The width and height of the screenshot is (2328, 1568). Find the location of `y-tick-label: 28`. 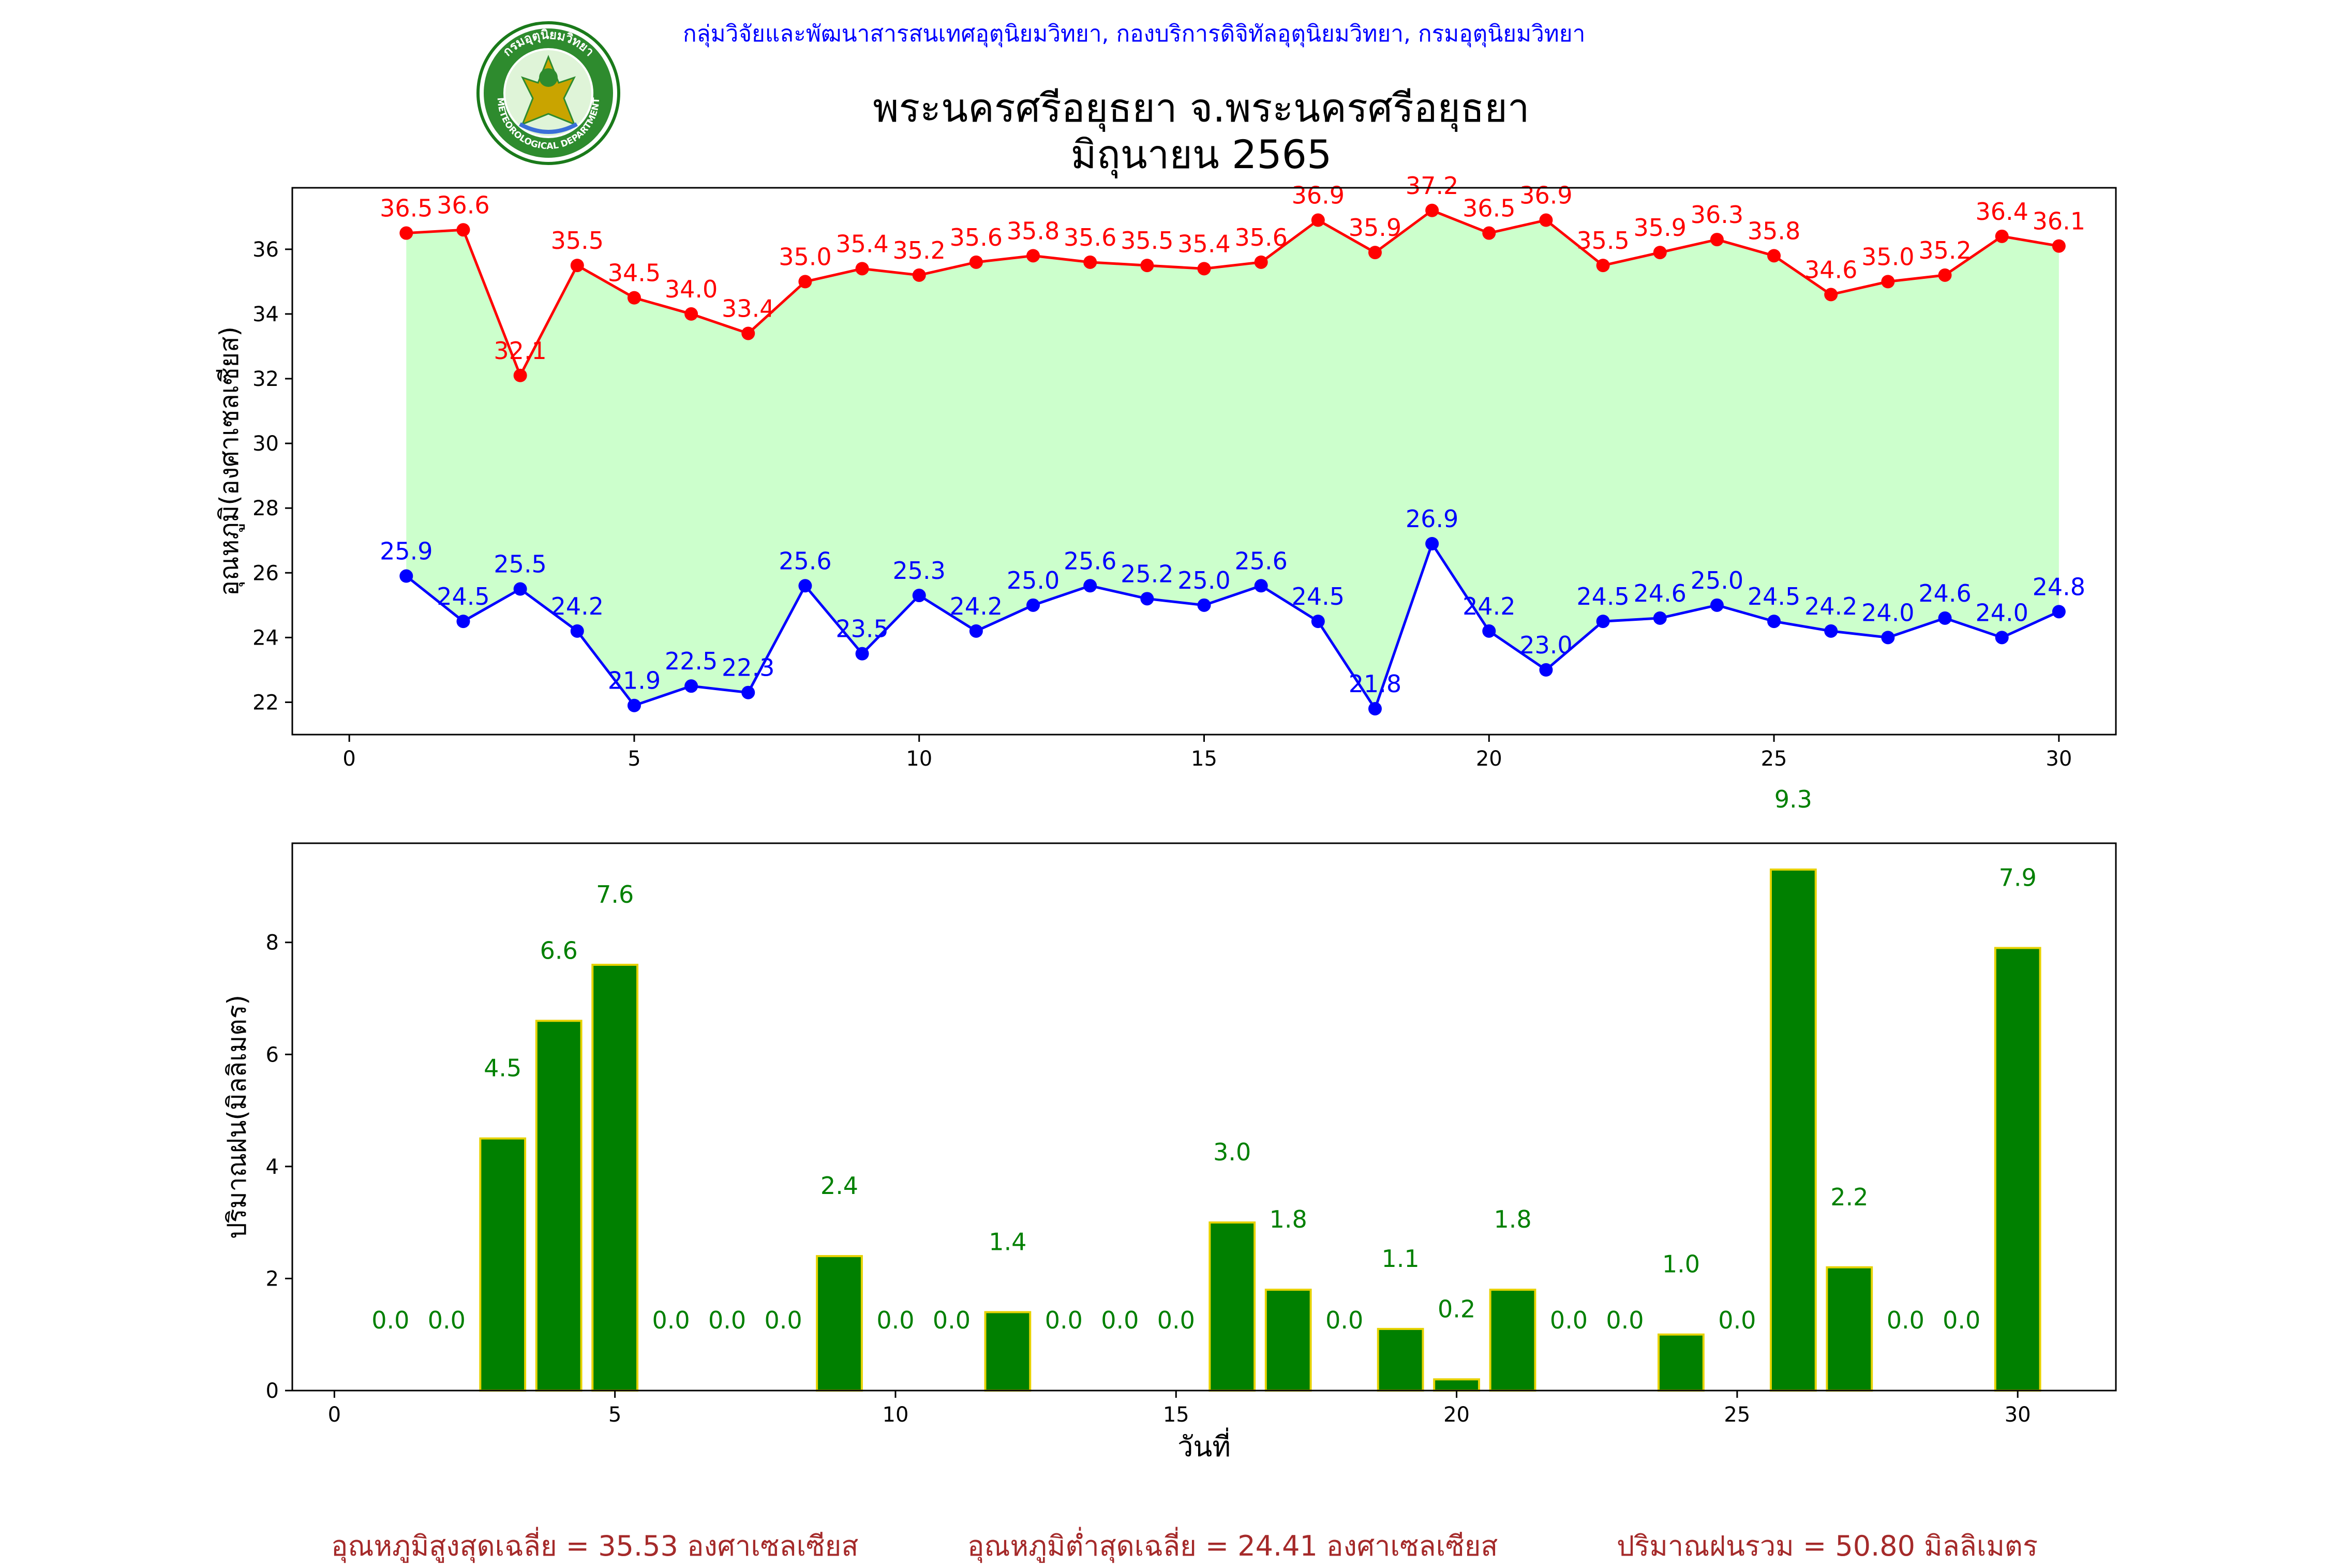

y-tick-label: 28 is located at coordinates (265, 508).